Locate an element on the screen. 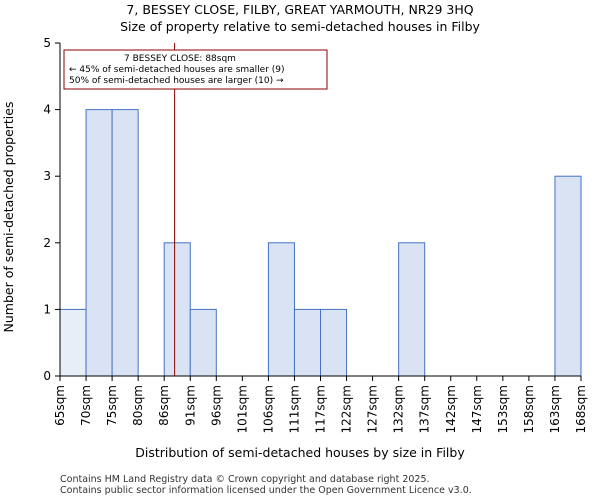 The height and width of the screenshot is (500, 600). bar-117sqm is located at coordinates (334, 342).